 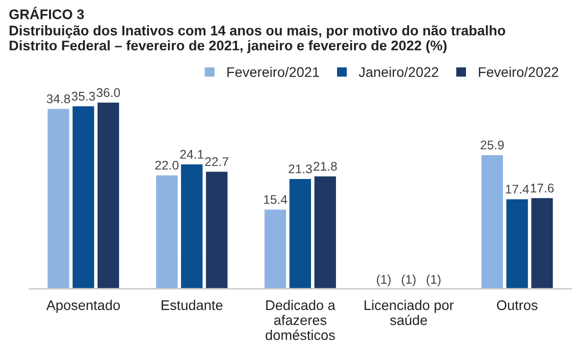 I want to click on data-label: 22.0, so click(x=167, y=165).